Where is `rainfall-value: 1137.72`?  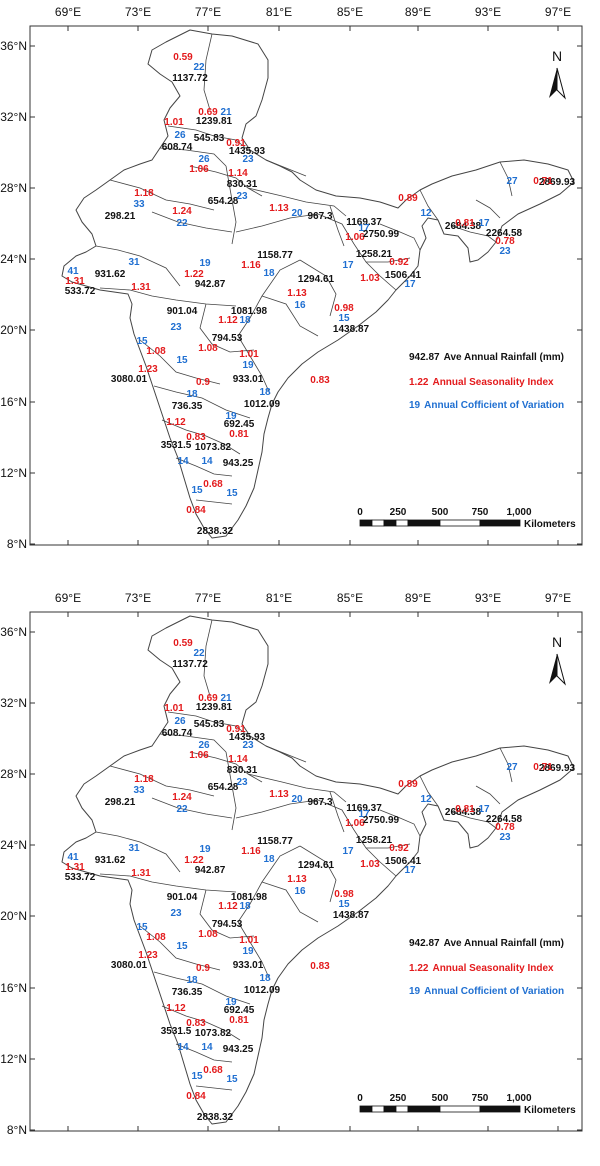
rainfall-value: 1137.72 is located at coordinates (190, 78).